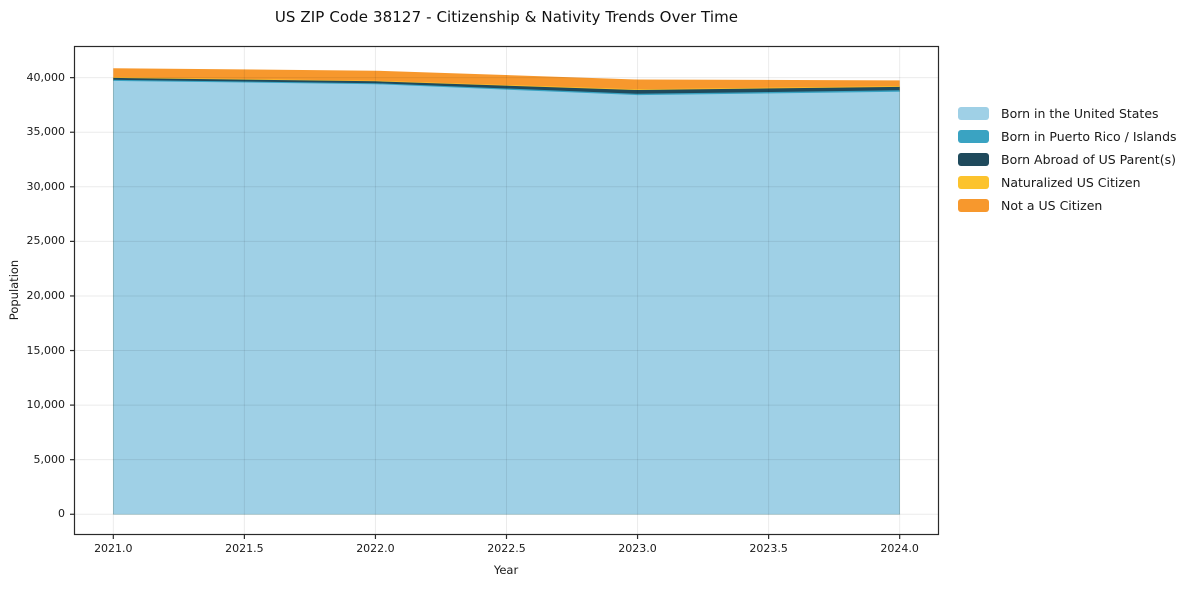  I want to click on y-tick-label: 5,000, so click(49, 459).